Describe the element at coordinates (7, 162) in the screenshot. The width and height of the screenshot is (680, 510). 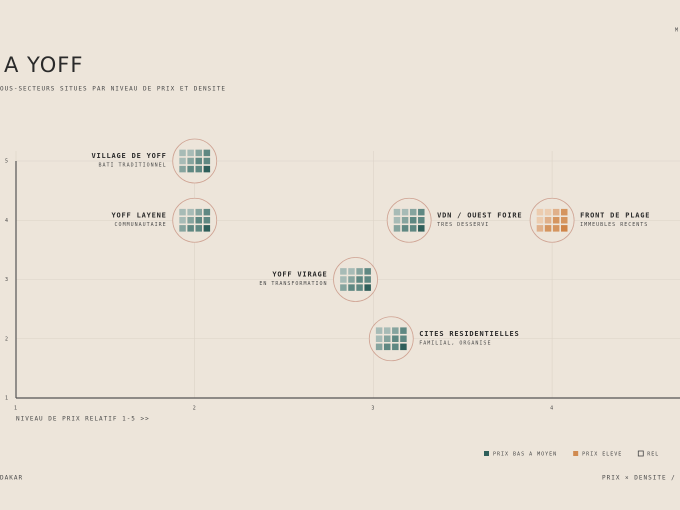
I see `y-tick-label: 5` at that location.